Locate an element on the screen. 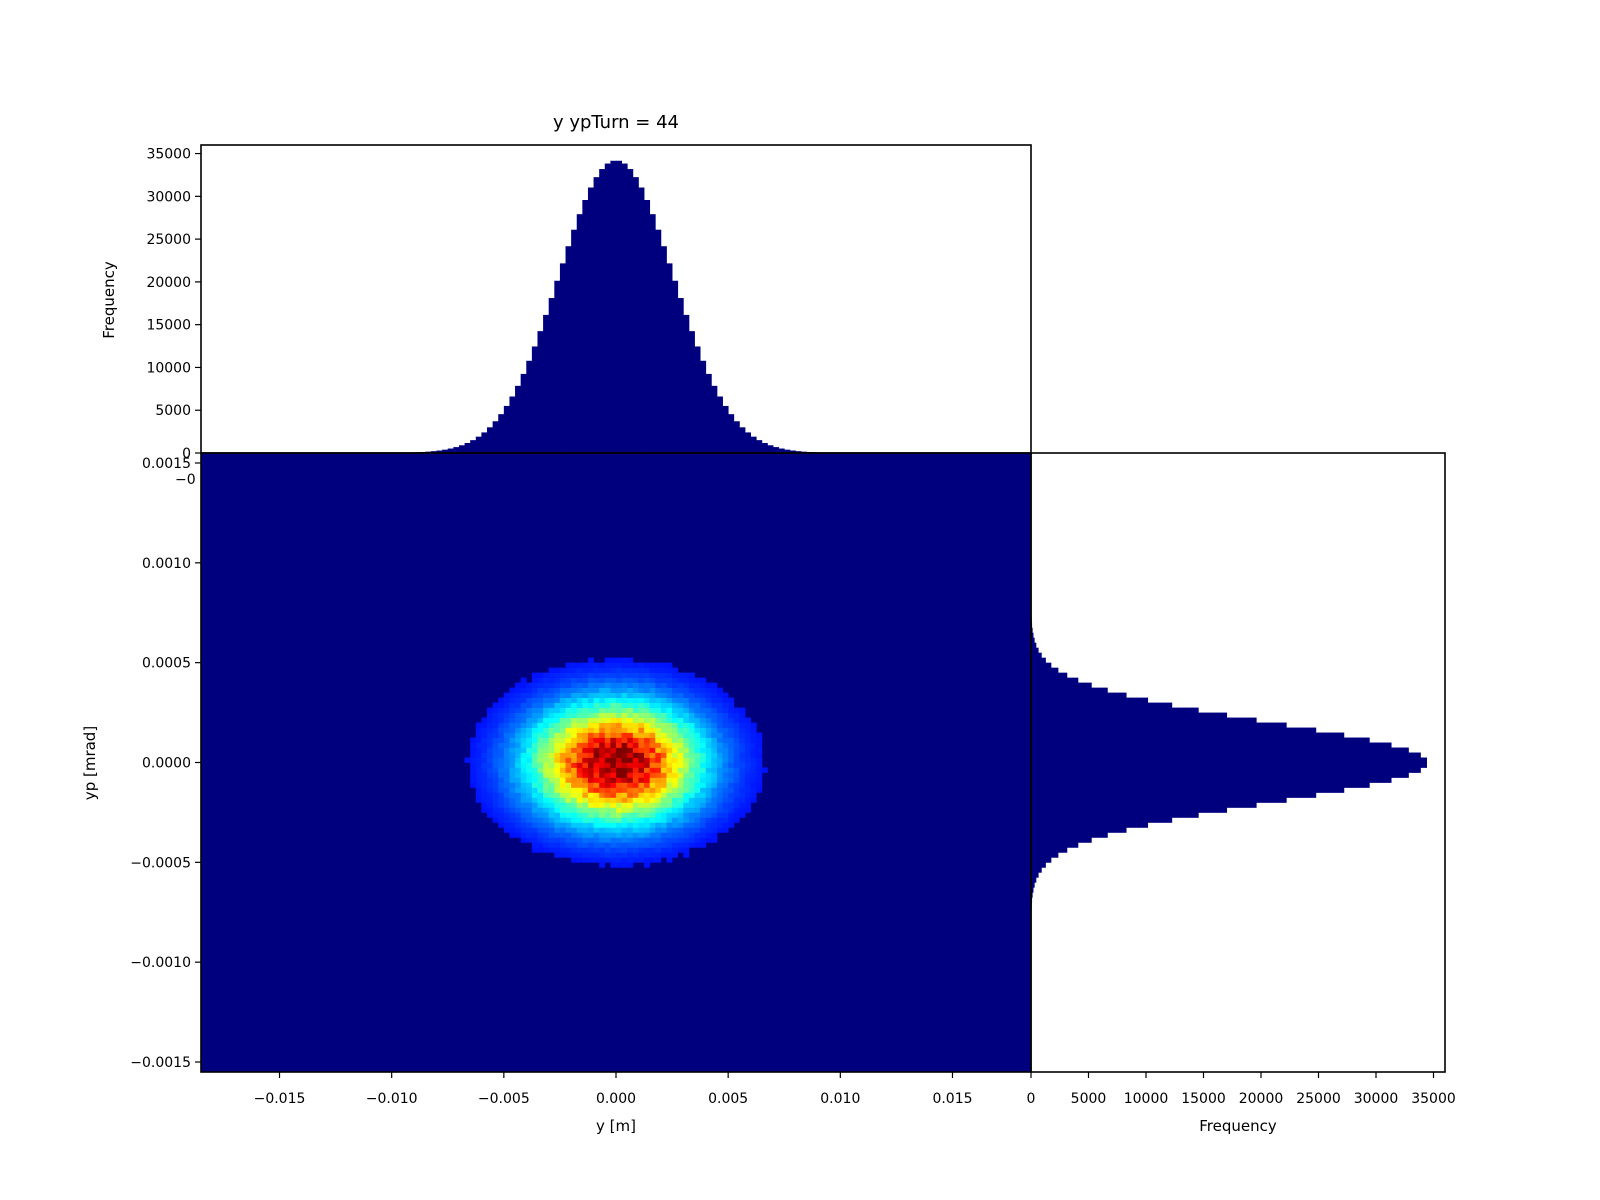 This screenshot has width=1600, height=1200. right-x-tick-label: 15000 is located at coordinates (1203, 1099).